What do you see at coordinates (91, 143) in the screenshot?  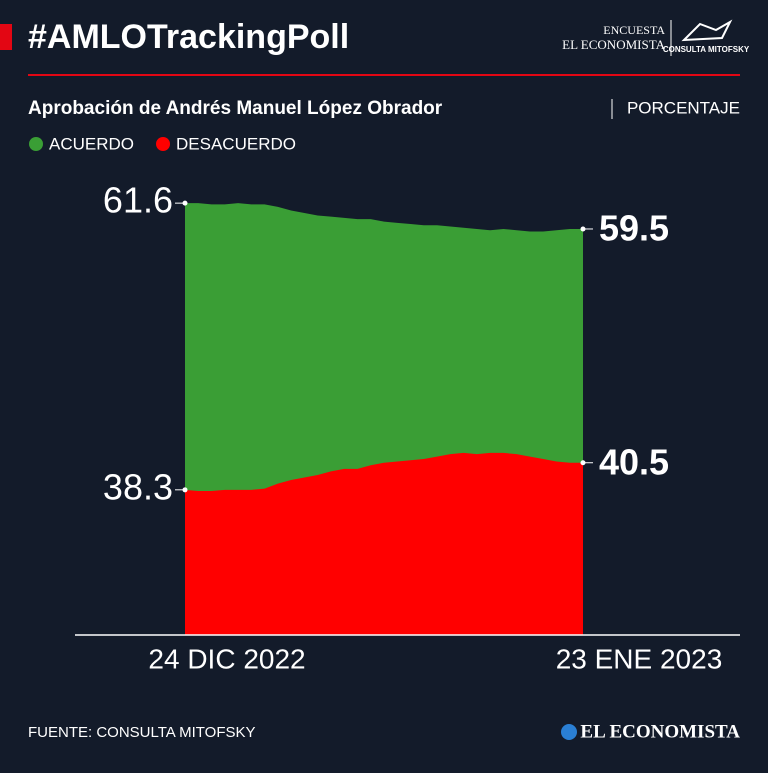 I see `legend-label: ACUERDO` at bounding box center [91, 143].